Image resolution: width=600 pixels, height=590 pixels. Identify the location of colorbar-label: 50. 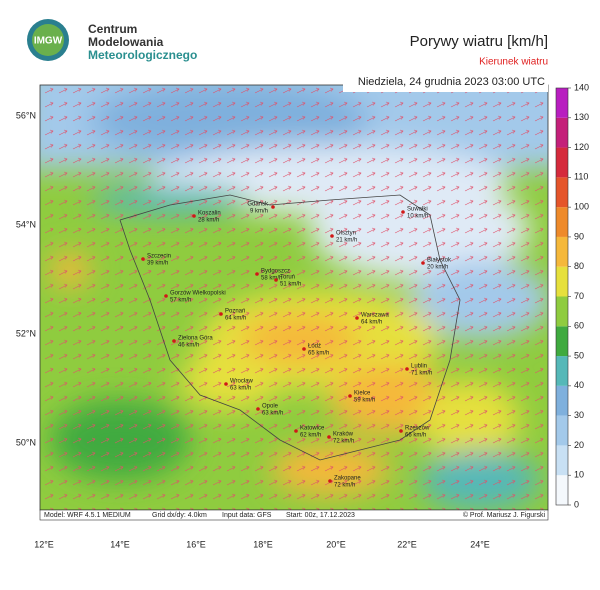
(579, 355).